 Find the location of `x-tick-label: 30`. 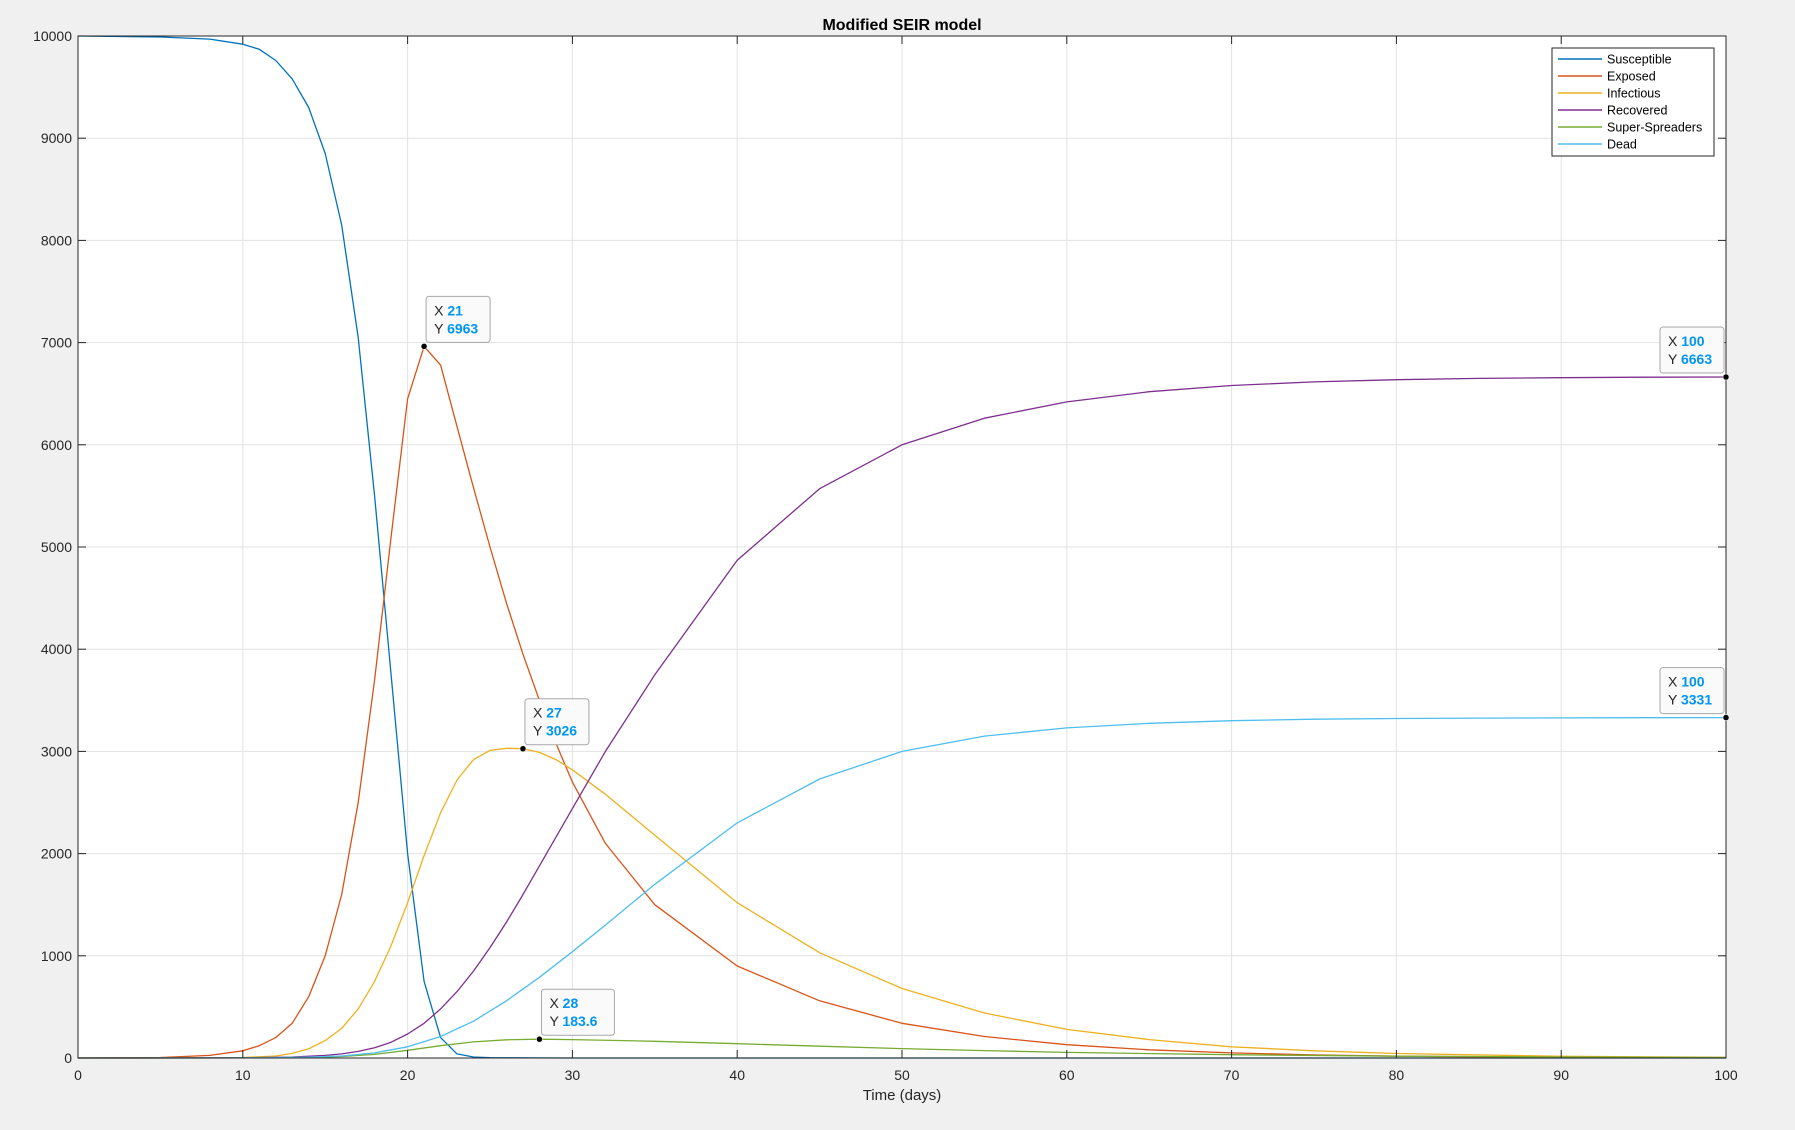

x-tick-label: 30 is located at coordinates (573, 1075).